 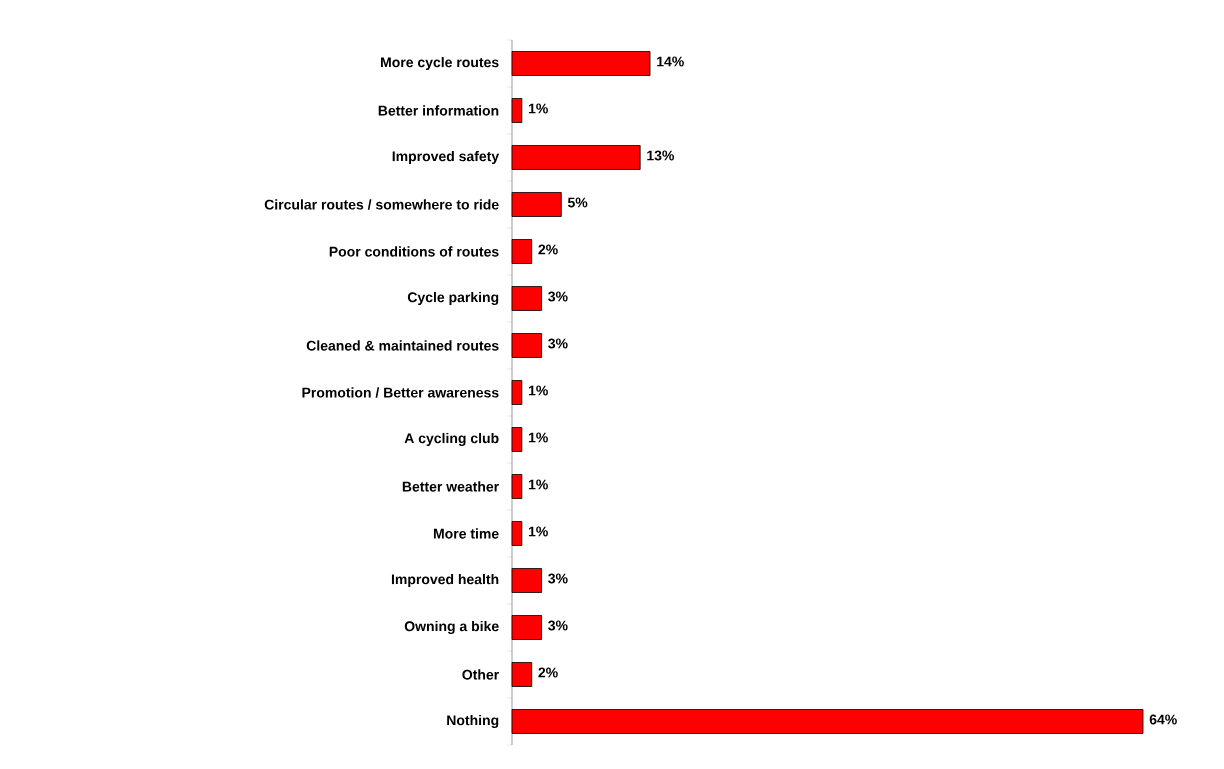 I want to click on y-tick-label: Promotion / Better awareness, so click(x=400, y=392).